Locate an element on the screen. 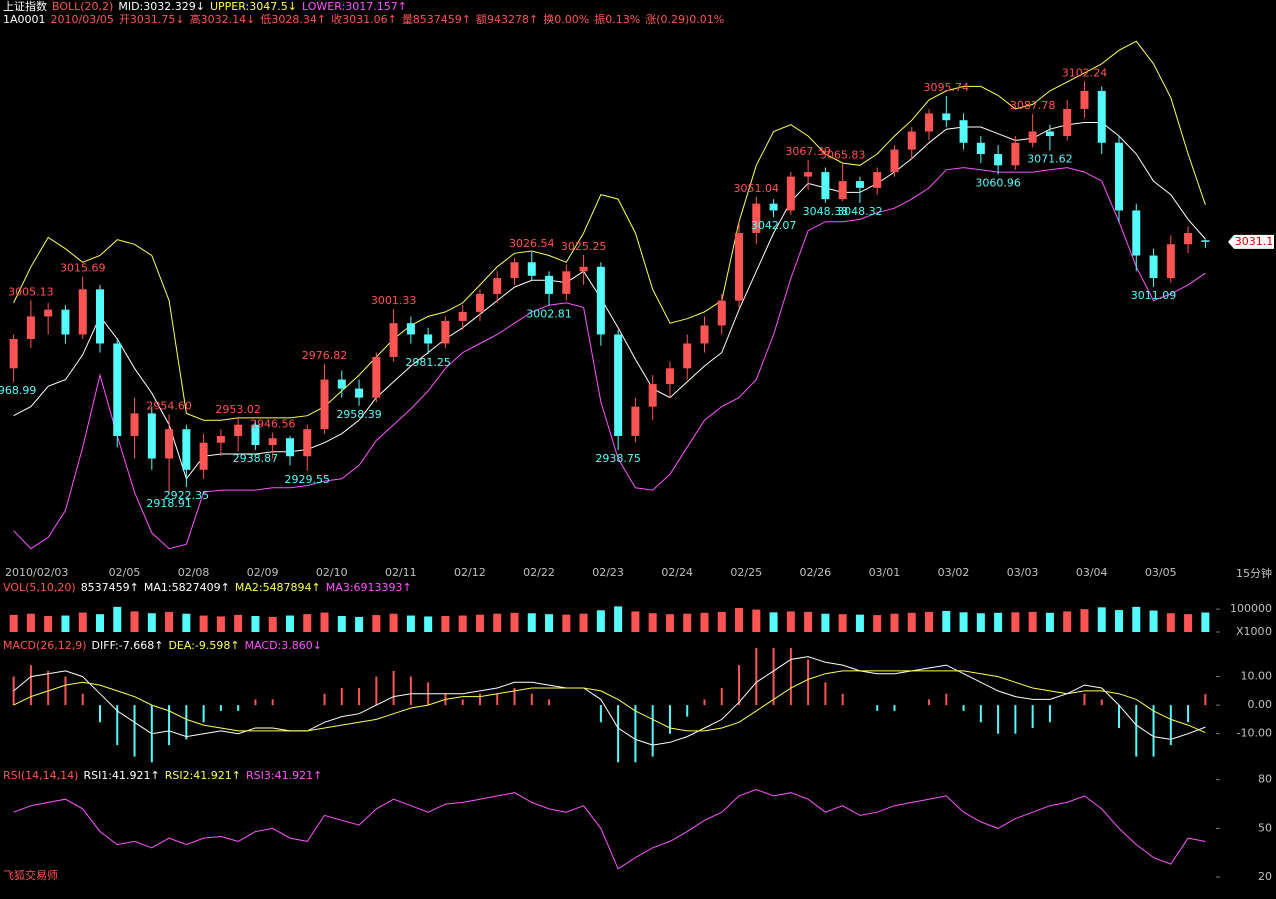  x-tick-label: 02/05 is located at coordinates (125, 572).